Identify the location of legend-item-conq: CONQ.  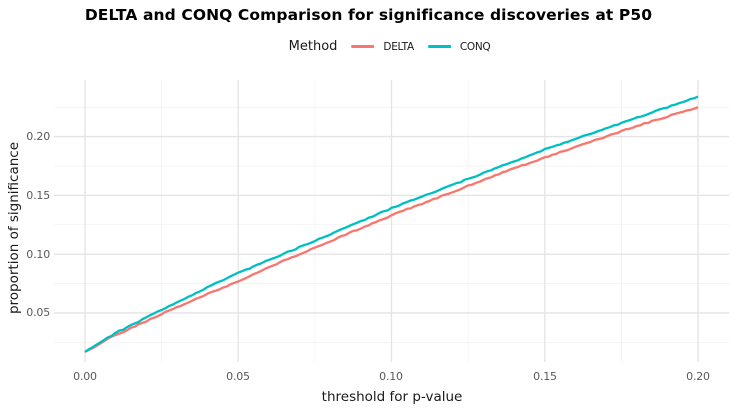
(459, 46).